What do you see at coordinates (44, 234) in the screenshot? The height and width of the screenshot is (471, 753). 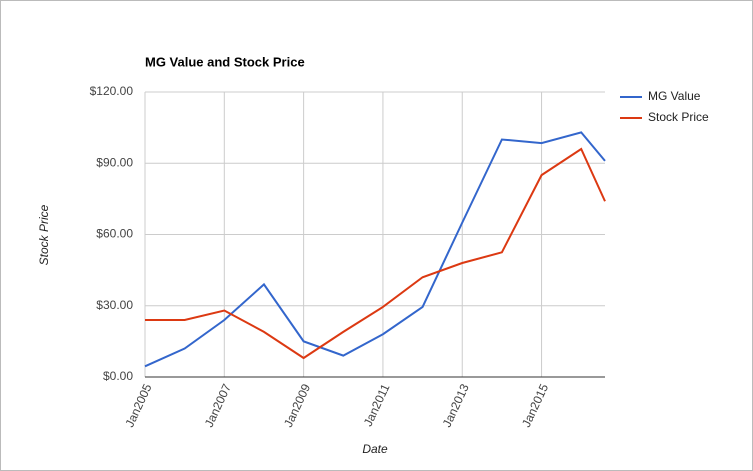 I see `y-axis-label: Stock Price` at bounding box center [44, 234].